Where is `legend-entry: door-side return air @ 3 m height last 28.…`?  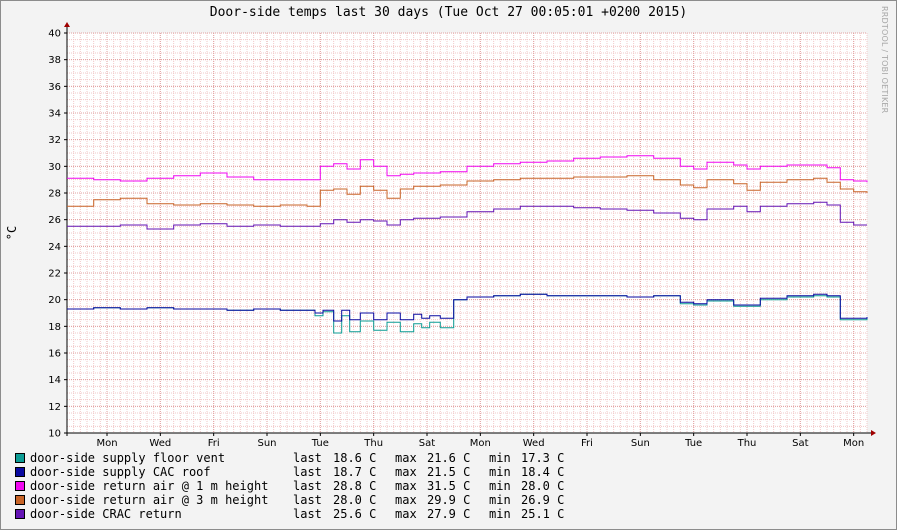
legend-entry: door-side return air @ 3 m height last 28.… is located at coordinates (289, 500).